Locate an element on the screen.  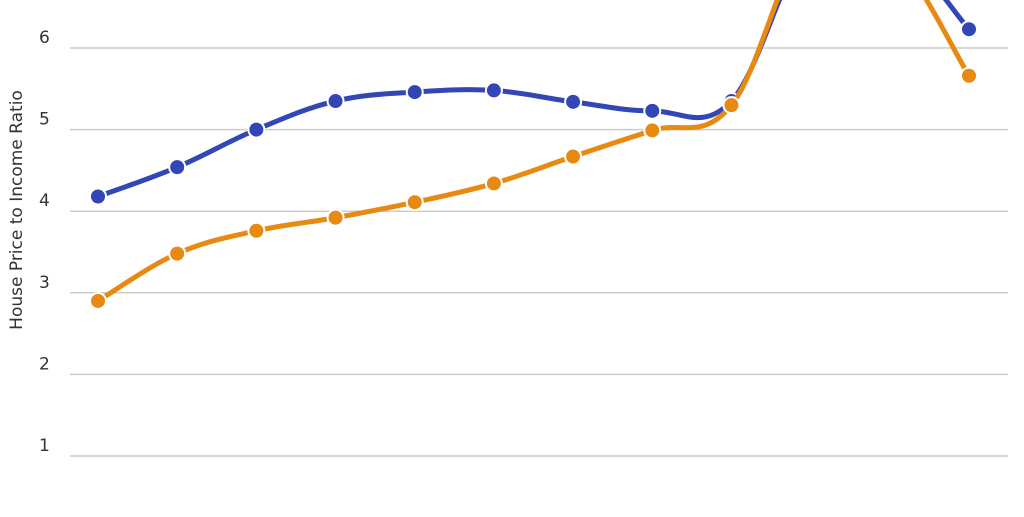
y-tick-label: 4 is located at coordinates (44, 201).